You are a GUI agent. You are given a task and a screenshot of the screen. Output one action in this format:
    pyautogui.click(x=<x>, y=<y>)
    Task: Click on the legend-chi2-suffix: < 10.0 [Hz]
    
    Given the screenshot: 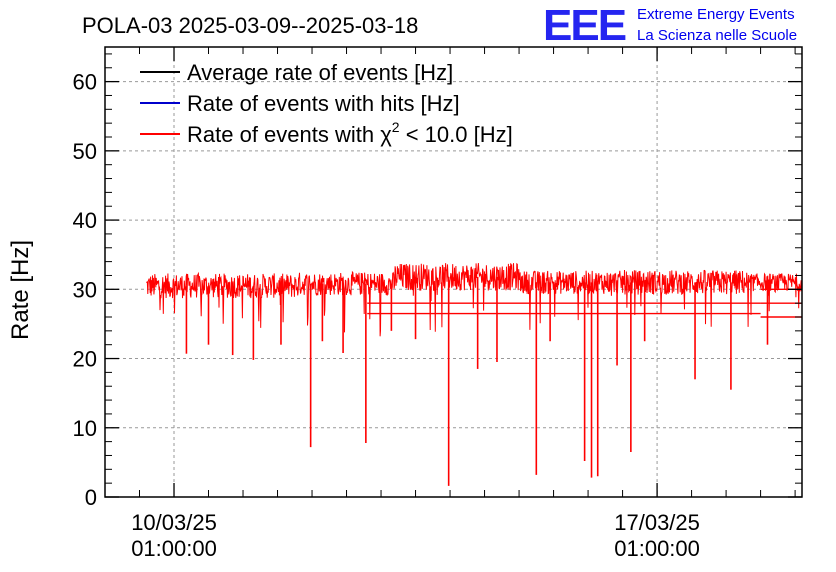 What is the action you would take?
    pyautogui.click(x=456, y=134)
    